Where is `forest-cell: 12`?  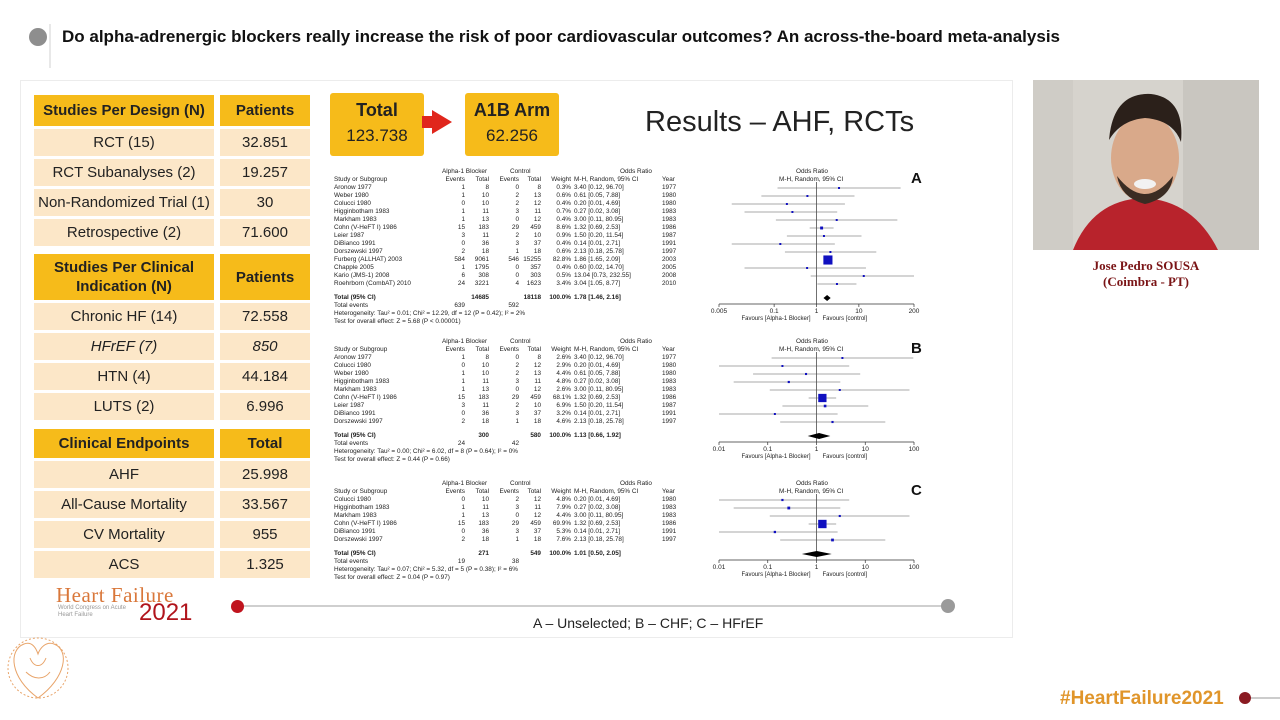 forest-cell: 12 is located at coordinates (537, 365).